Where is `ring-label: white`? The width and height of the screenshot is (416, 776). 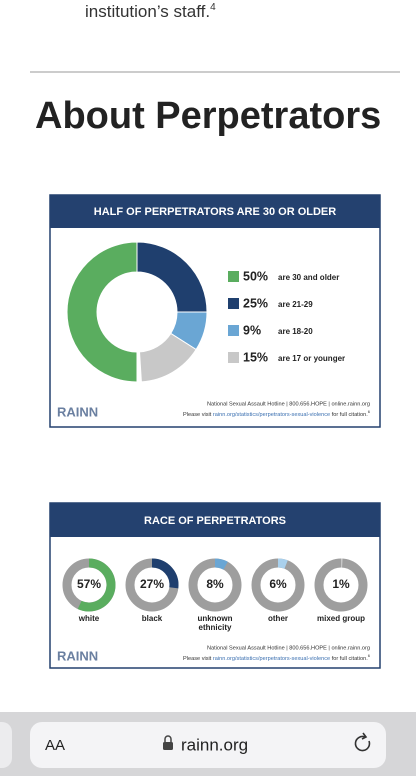 ring-label: white is located at coordinates (89, 618).